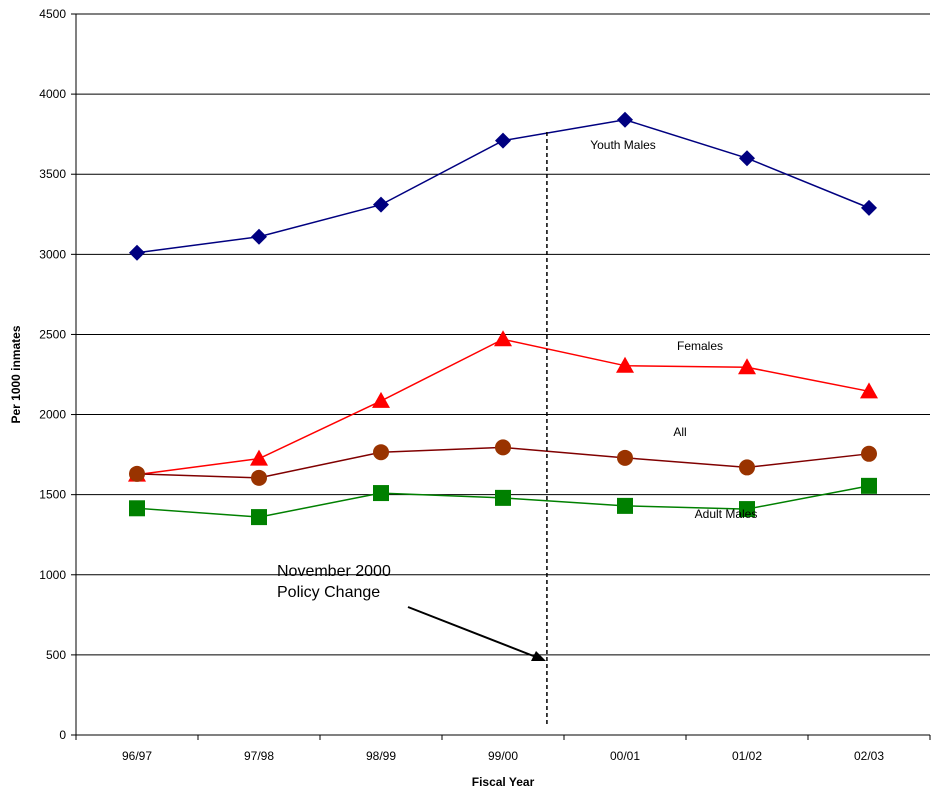 This screenshot has height=791, width=934. What do you see at coordinates (503, 756) in the screenshot?
I see `x-tick-label: 99/00` at bounding box center [503, 756].